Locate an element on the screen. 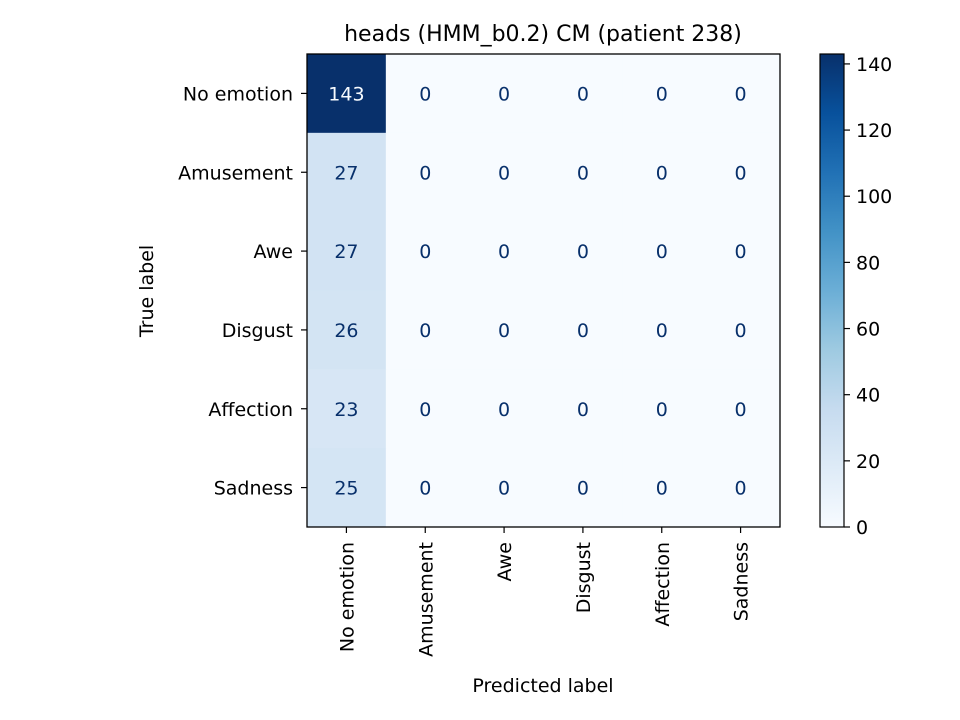 This screenshot has height=720, width=960. colorbar-tick-label: 20 is located at coordinates (868, 462).